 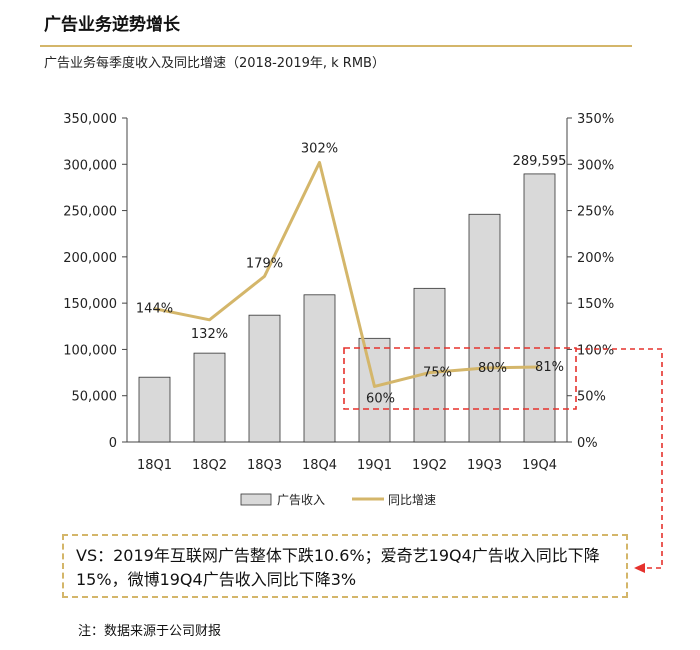 What do you see at coordinates (591, 397) in the screenshot?
I see `y-right-tick-label: 50%` at bounding box center [591, 397].